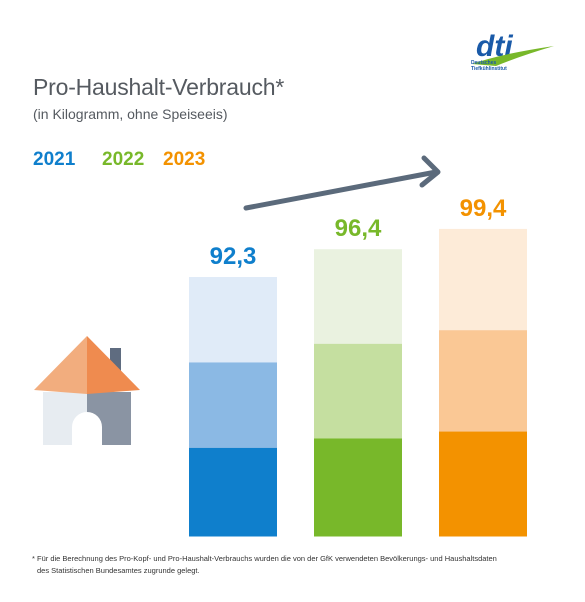 Image resolution: width=585 pixels, height=602 pixels. I want to click on bar-2023-segment-mid, so click(483, 381).